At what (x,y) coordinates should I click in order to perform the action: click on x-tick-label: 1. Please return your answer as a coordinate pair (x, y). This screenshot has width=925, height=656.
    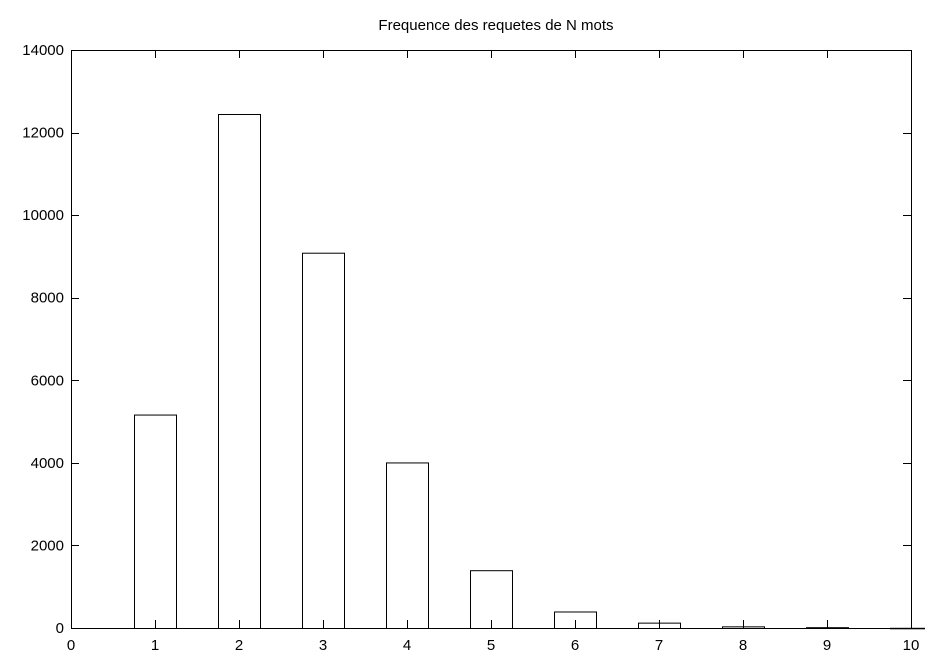
    Looking at the image, I should click on (155, 645).